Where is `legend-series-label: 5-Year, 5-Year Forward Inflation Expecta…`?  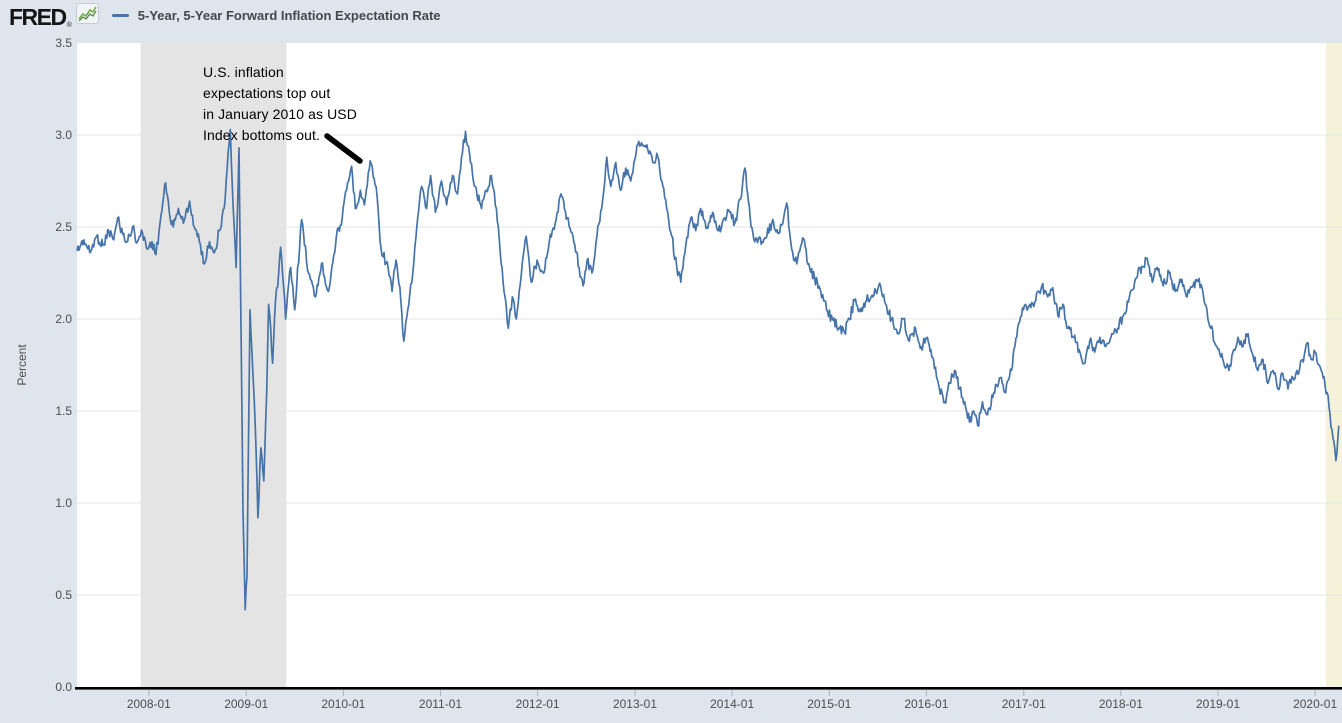 legend-series-label: 5-Year, 5-Year Forward Inflation Expecta… is located at coordinates (289, 15).